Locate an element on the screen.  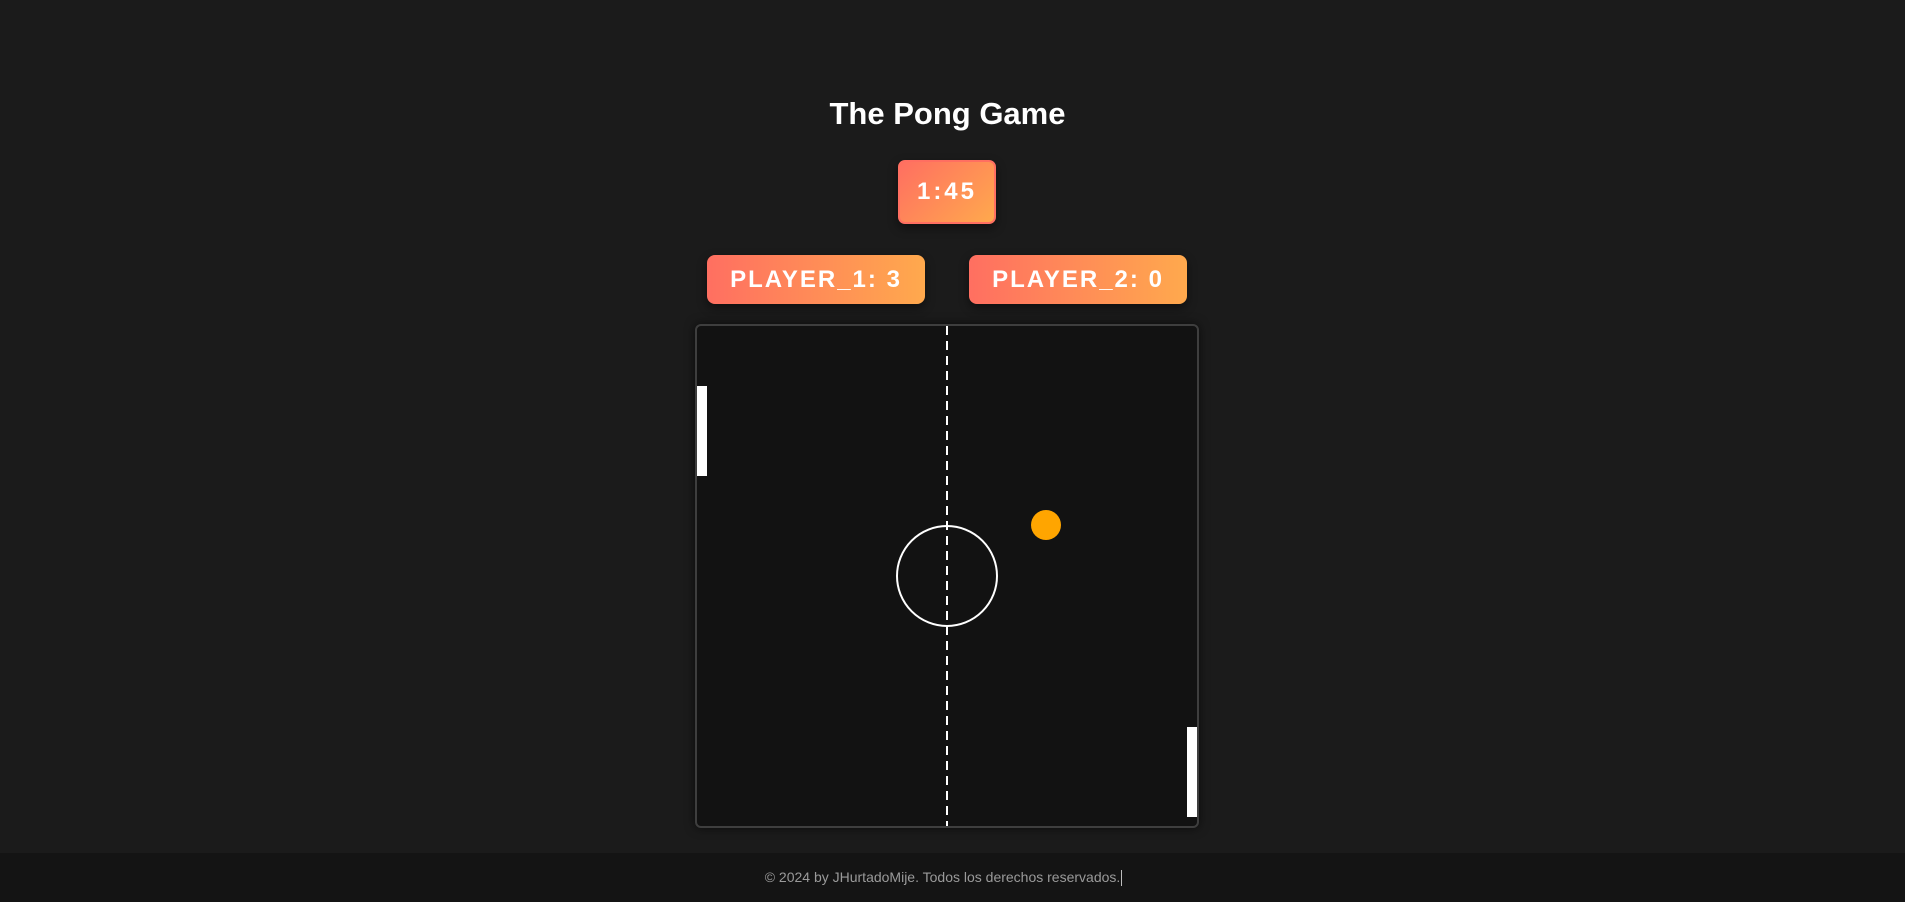
game-timer: 1:45 is located at coordinates (947, 192).